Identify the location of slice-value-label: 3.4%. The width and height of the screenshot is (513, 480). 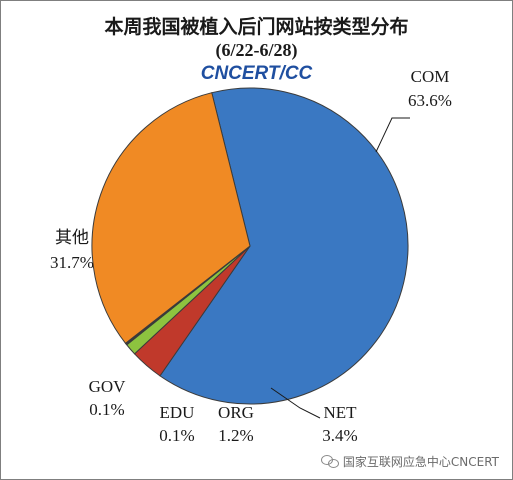
(339, 435).